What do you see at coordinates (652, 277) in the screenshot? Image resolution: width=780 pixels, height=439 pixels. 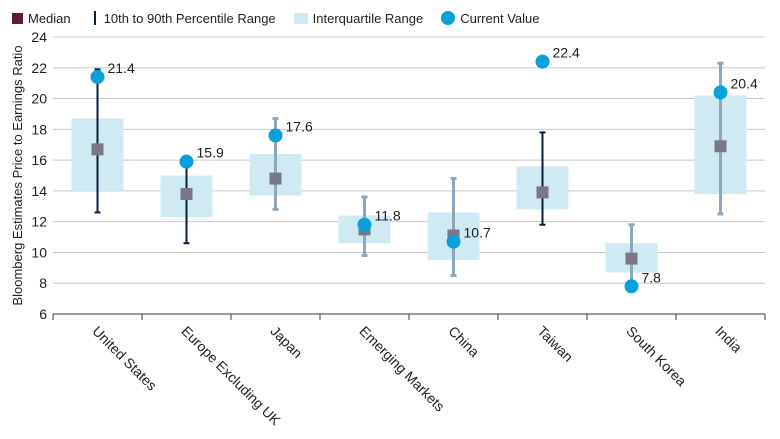 I see `current-value-label: 7.8` at bounding box center [652, 277].